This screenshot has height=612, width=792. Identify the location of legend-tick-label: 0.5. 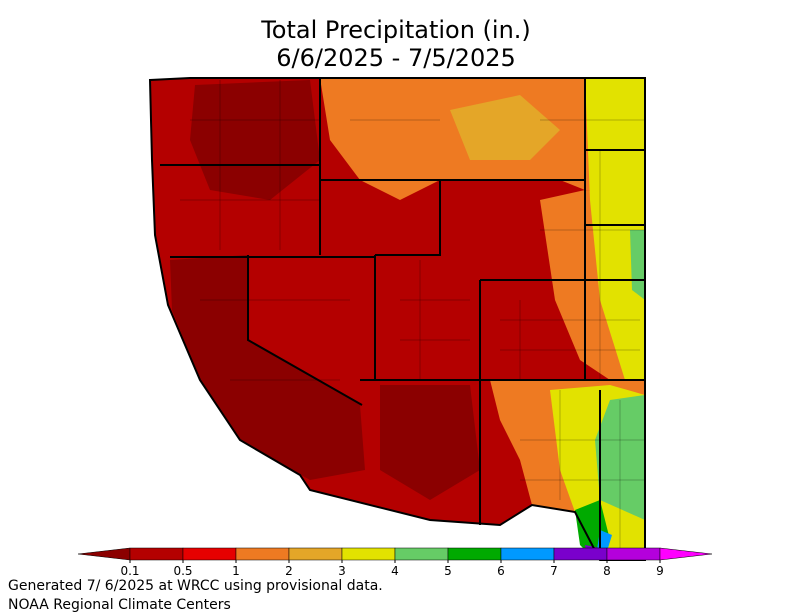
(182, 571).